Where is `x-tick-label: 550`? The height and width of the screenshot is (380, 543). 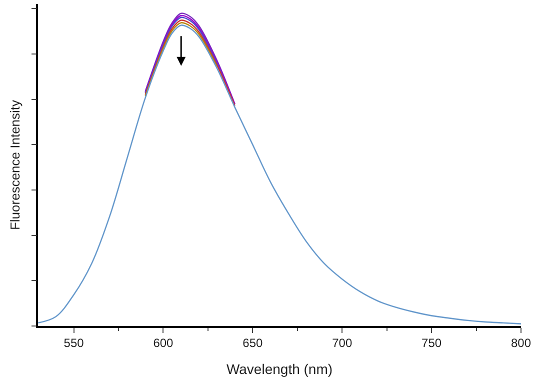
x-tick-label: 550 is located at coordinates (74, 343).